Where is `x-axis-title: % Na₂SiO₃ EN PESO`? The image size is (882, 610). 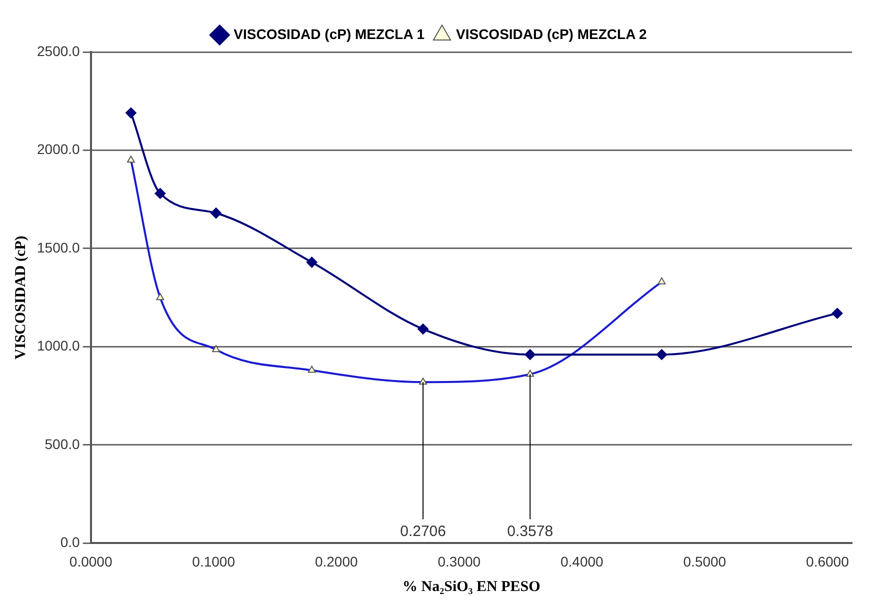 x-axis-title: % Na₂SiO₃ EN PESO is located at coordinates (471, 586).